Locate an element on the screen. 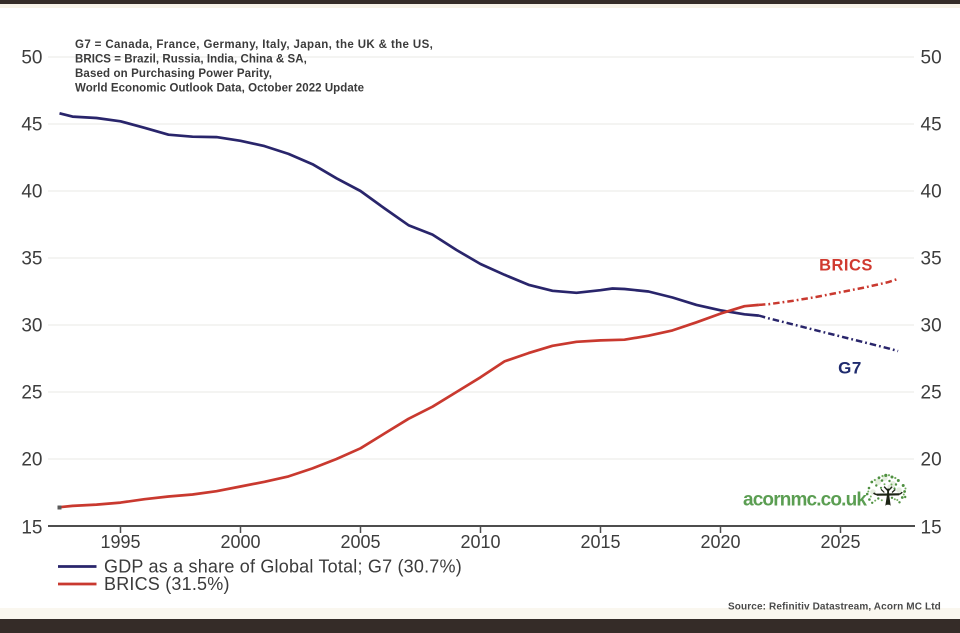 This screenshot has width=960, height=633. svg-text: 2010 is located at coordinates (480, 542).